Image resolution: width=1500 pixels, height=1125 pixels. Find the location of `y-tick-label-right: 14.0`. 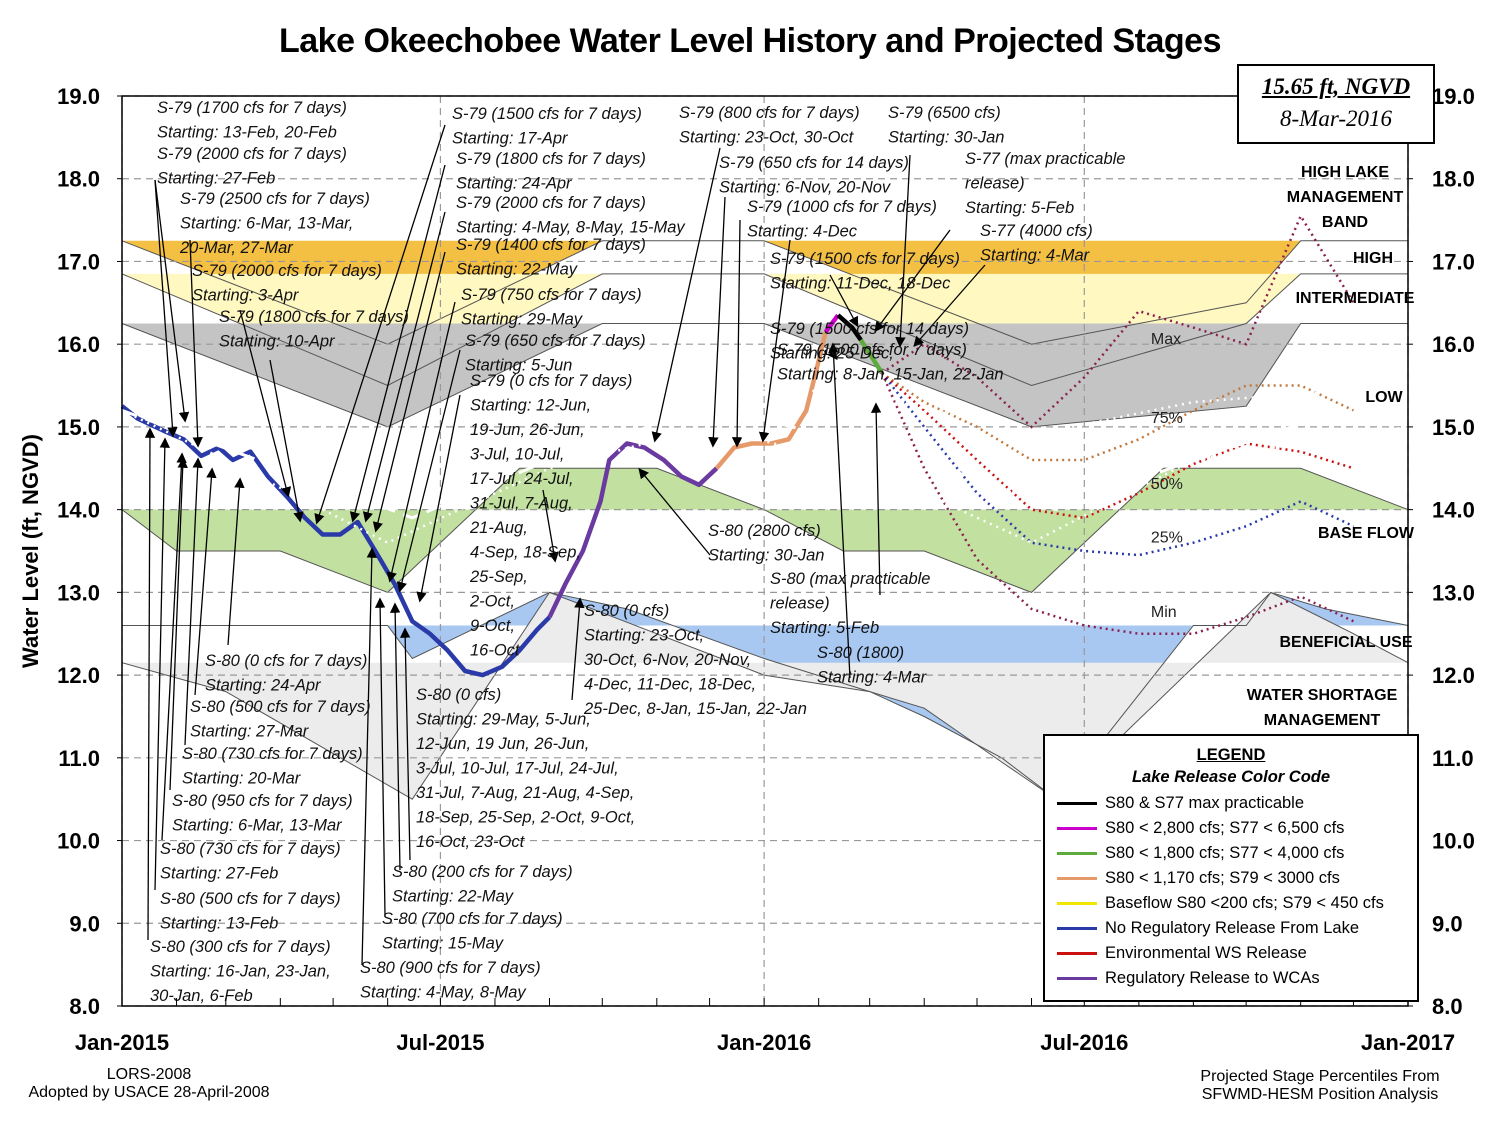

y-tick-label-right: 14.0 is located at coordinates (1453, 510).